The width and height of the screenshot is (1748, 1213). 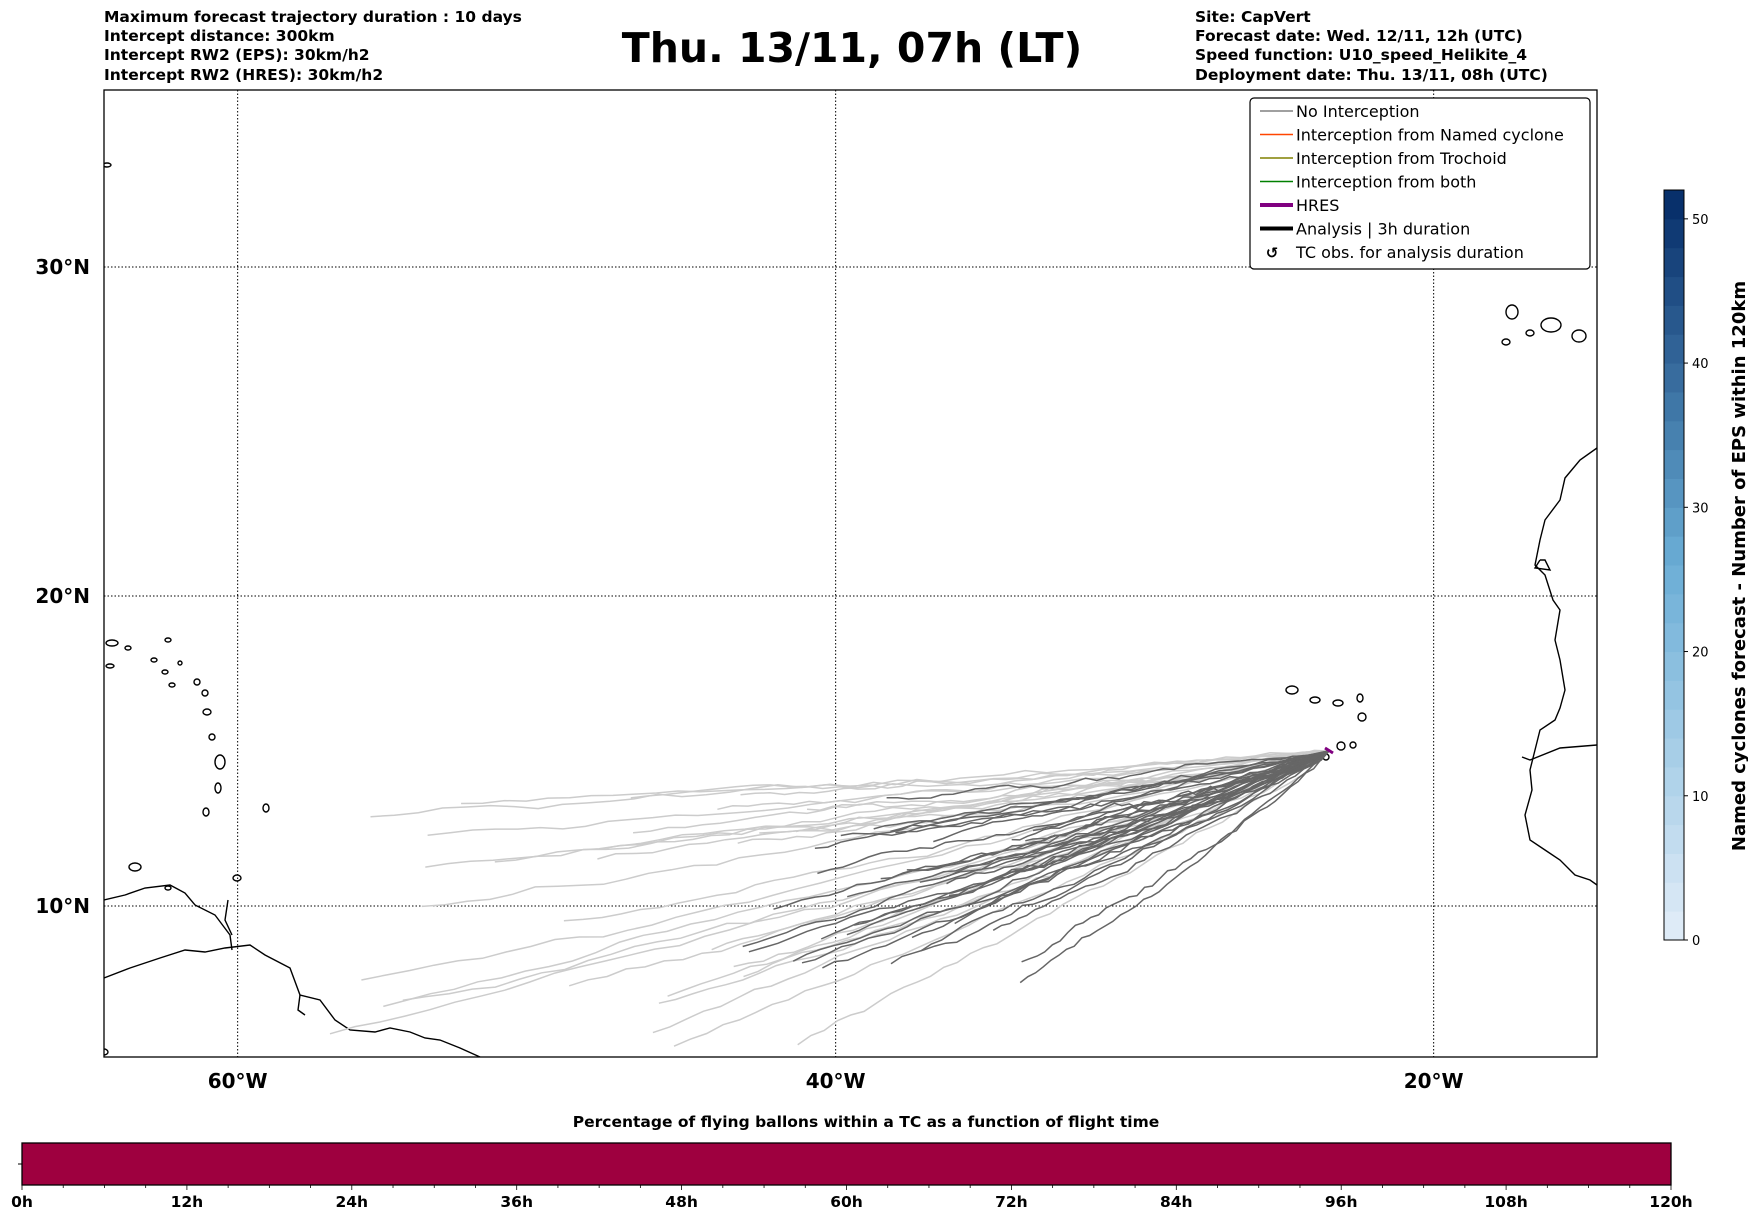 What do you see at coordinates (1700, 797) in the screenshot?
I see `colorbar-tick-label: 10` at bounding box center [1700, 797].